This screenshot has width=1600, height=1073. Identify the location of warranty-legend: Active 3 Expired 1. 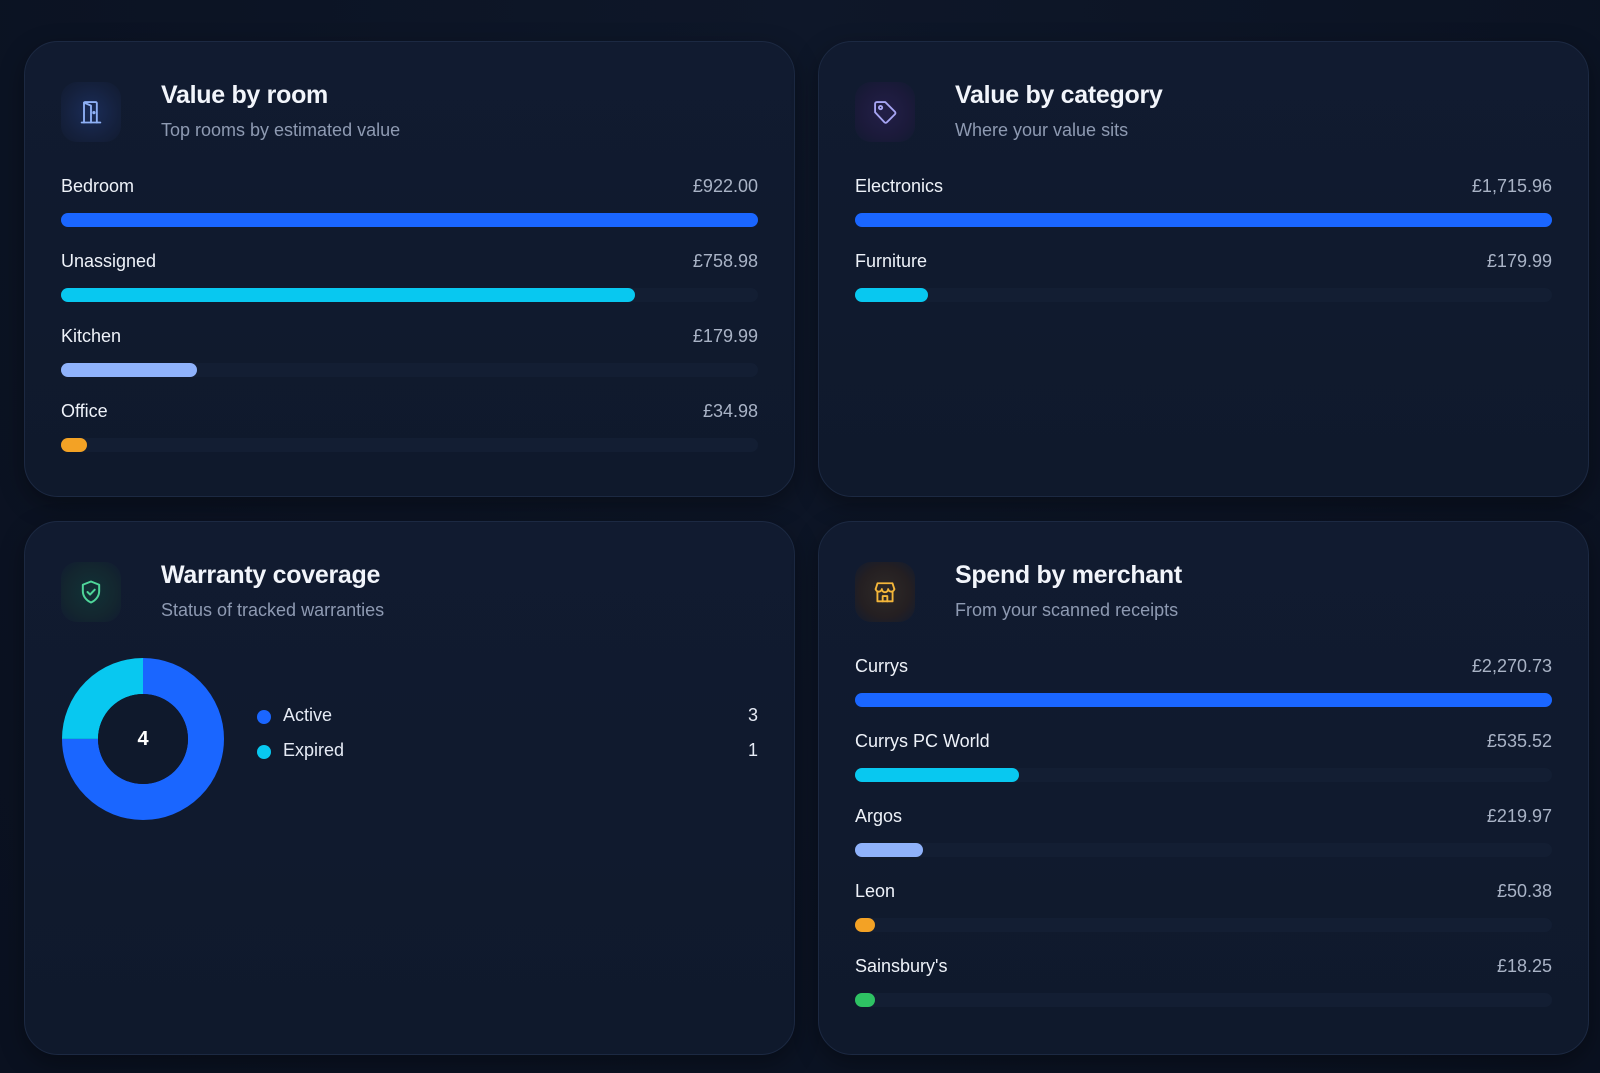
(507, 740).